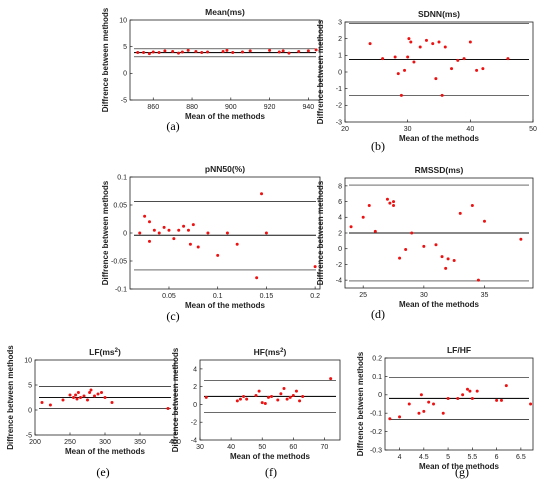 This screenshot has height=484, width=550. What do you see at coordinates (29, 435) in the screenshot?
I see `y-tick-label: -5` at bounding box center [29, 435].